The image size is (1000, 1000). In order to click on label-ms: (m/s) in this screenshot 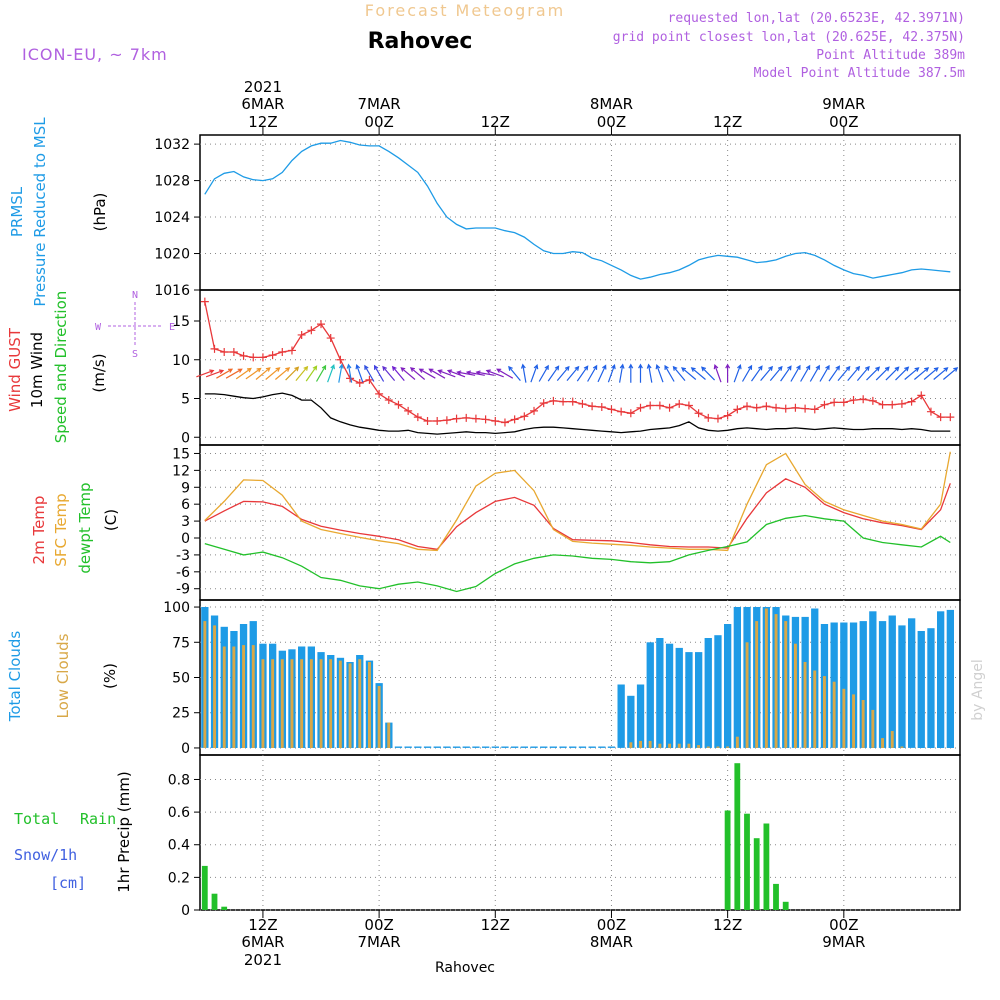, I will do `click(99, 372)`.